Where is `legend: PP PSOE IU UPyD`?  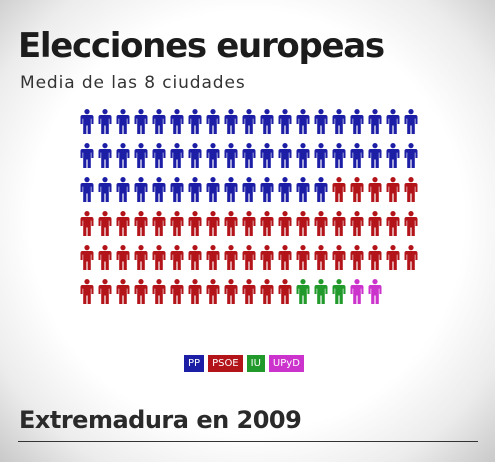
legend: PP PSOE IU UPyD is located at coordinates (244, 363).